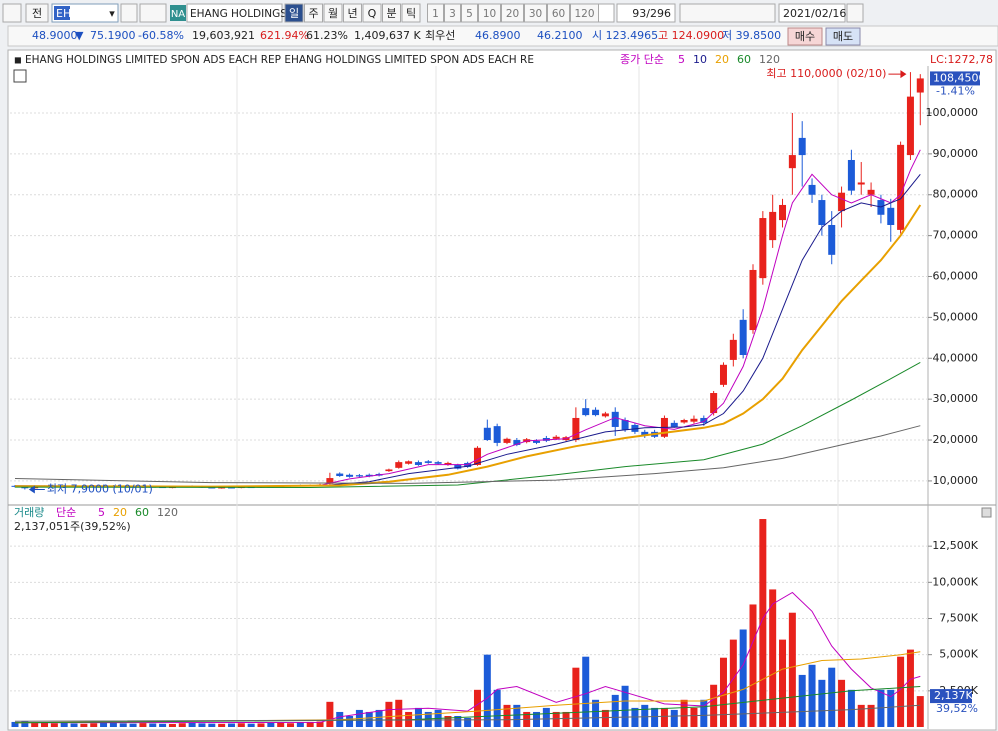  I want to click on interval: 5, so click(469, 14).